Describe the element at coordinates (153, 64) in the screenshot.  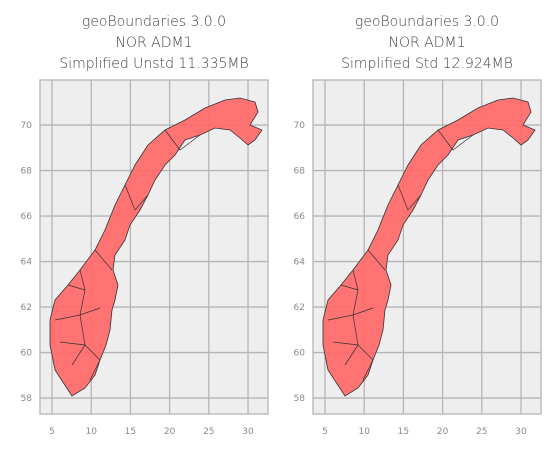
I see `panel-title: Simplified Unstd 11.335MB` at that location.